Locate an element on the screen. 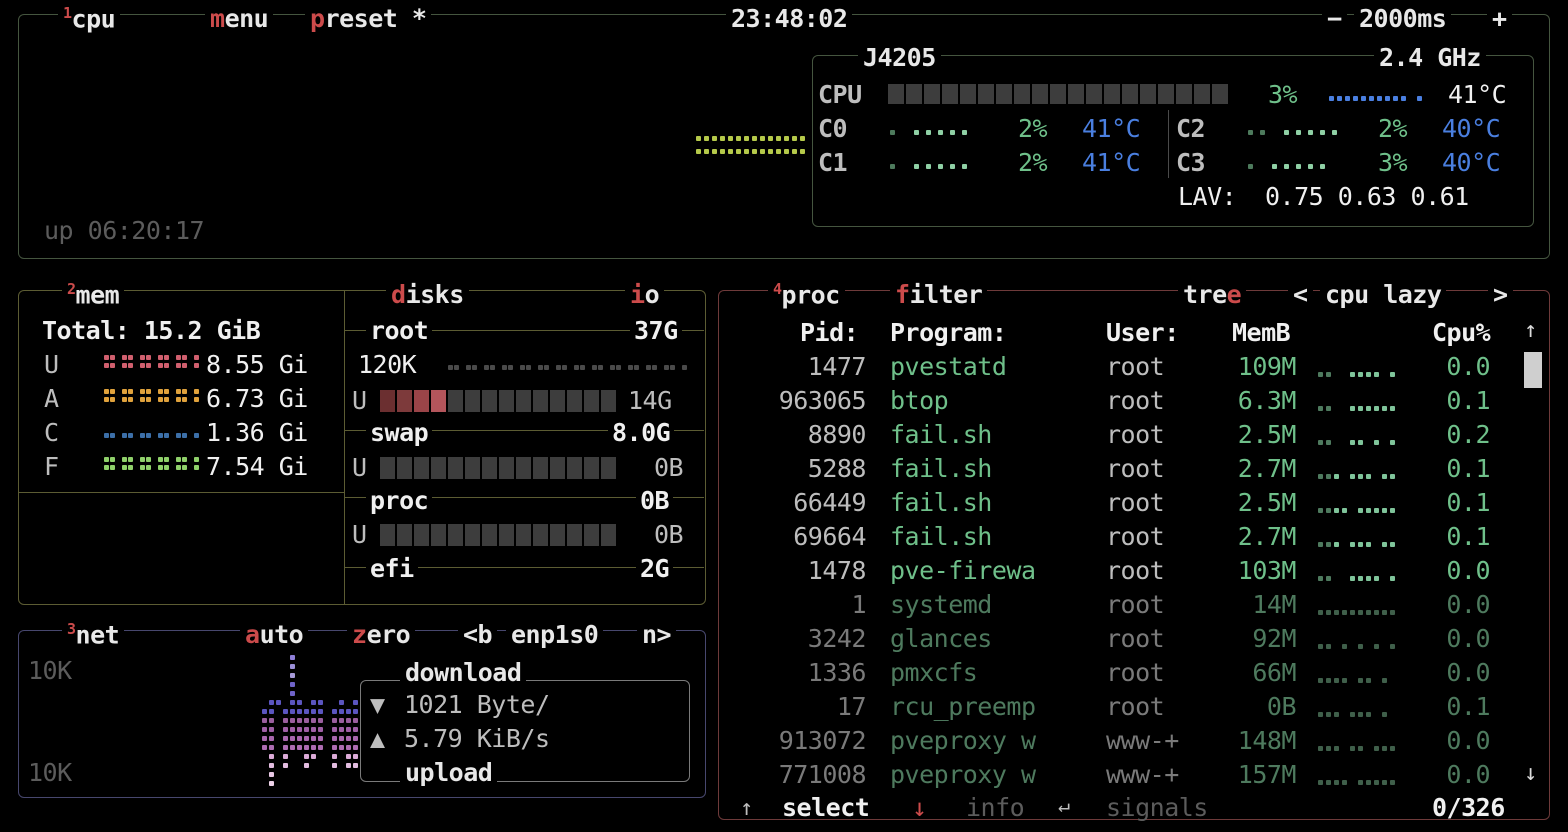 This screenshot has height=832, width=1568. proc-program: pmxcfs is located at coordinates (934, 672).